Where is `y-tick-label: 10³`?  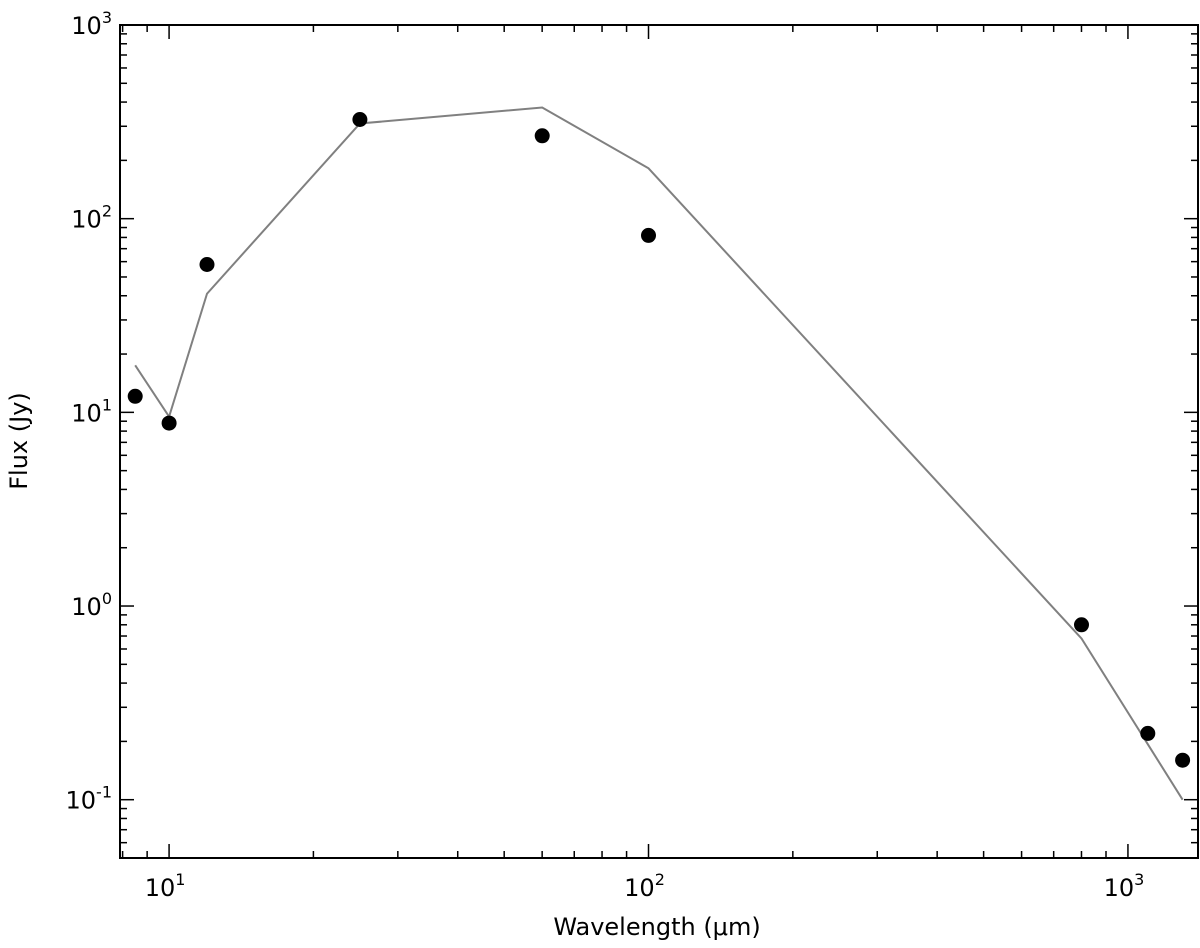 y-tick-label: 10³ is located at coordinates (91, 24).